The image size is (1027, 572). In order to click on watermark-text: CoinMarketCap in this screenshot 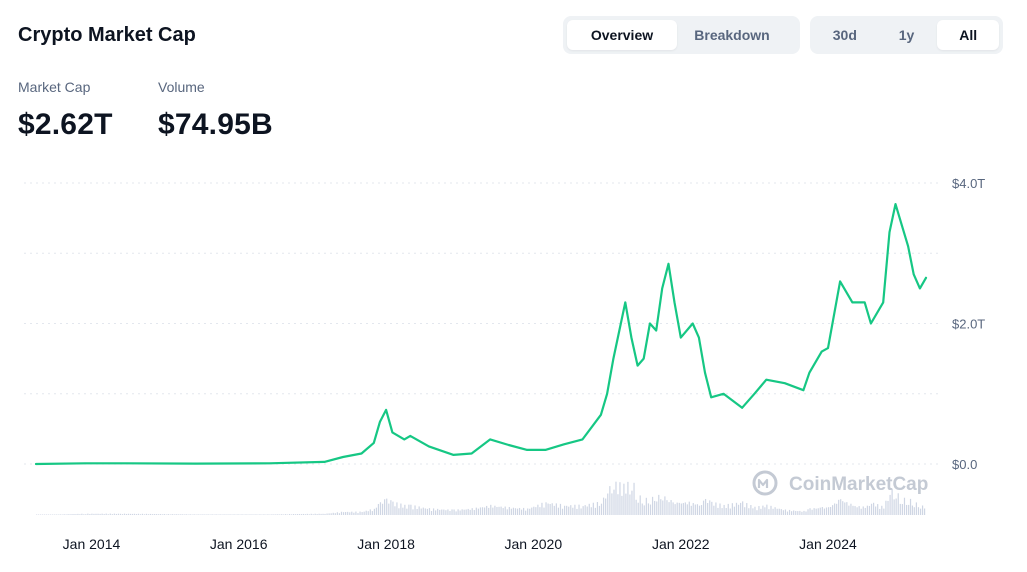, I will do `click(858, 484)`.